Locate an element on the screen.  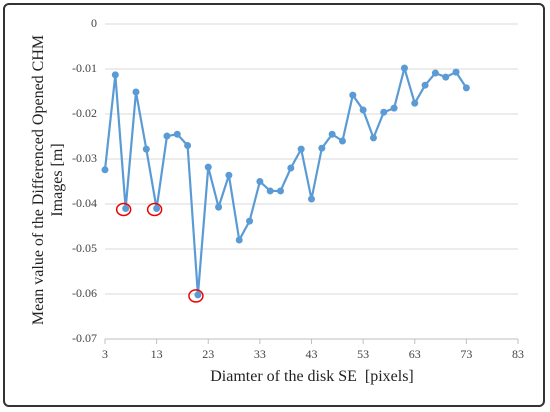
y-tick-label: -0.07 is located at coordinates (84, 338).